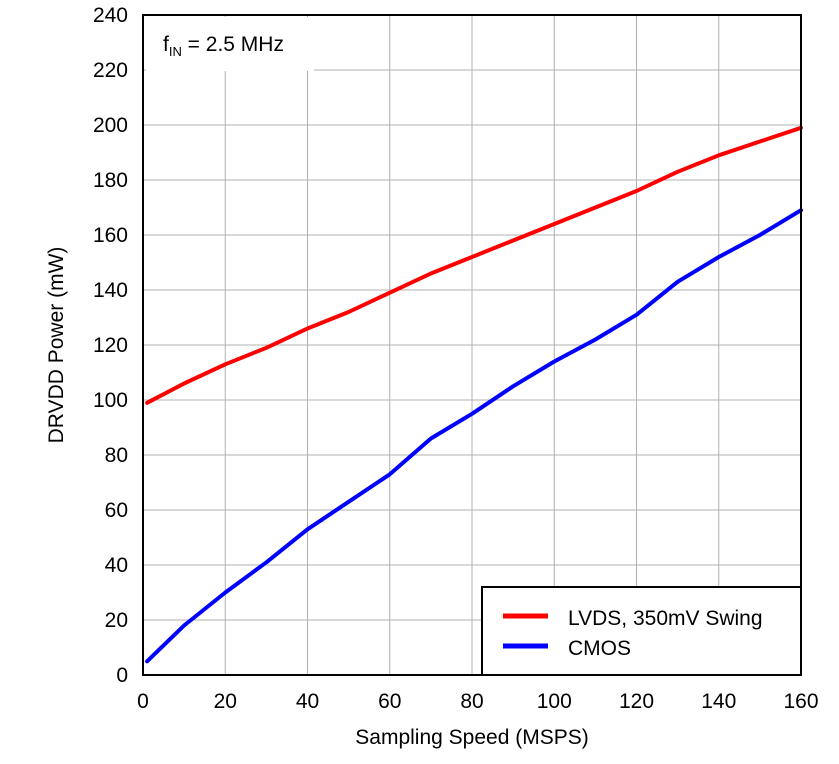 Image resolution: width=839 pixels, height=764 pixels. What do you see at coordinates (122, 675) in the screenshot?
I see `y-tick-label: 0` at bounding box center [122, 675].